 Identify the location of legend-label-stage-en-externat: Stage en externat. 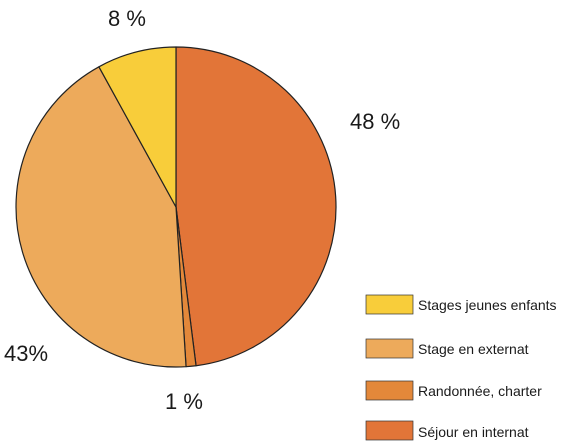
(473, 349).